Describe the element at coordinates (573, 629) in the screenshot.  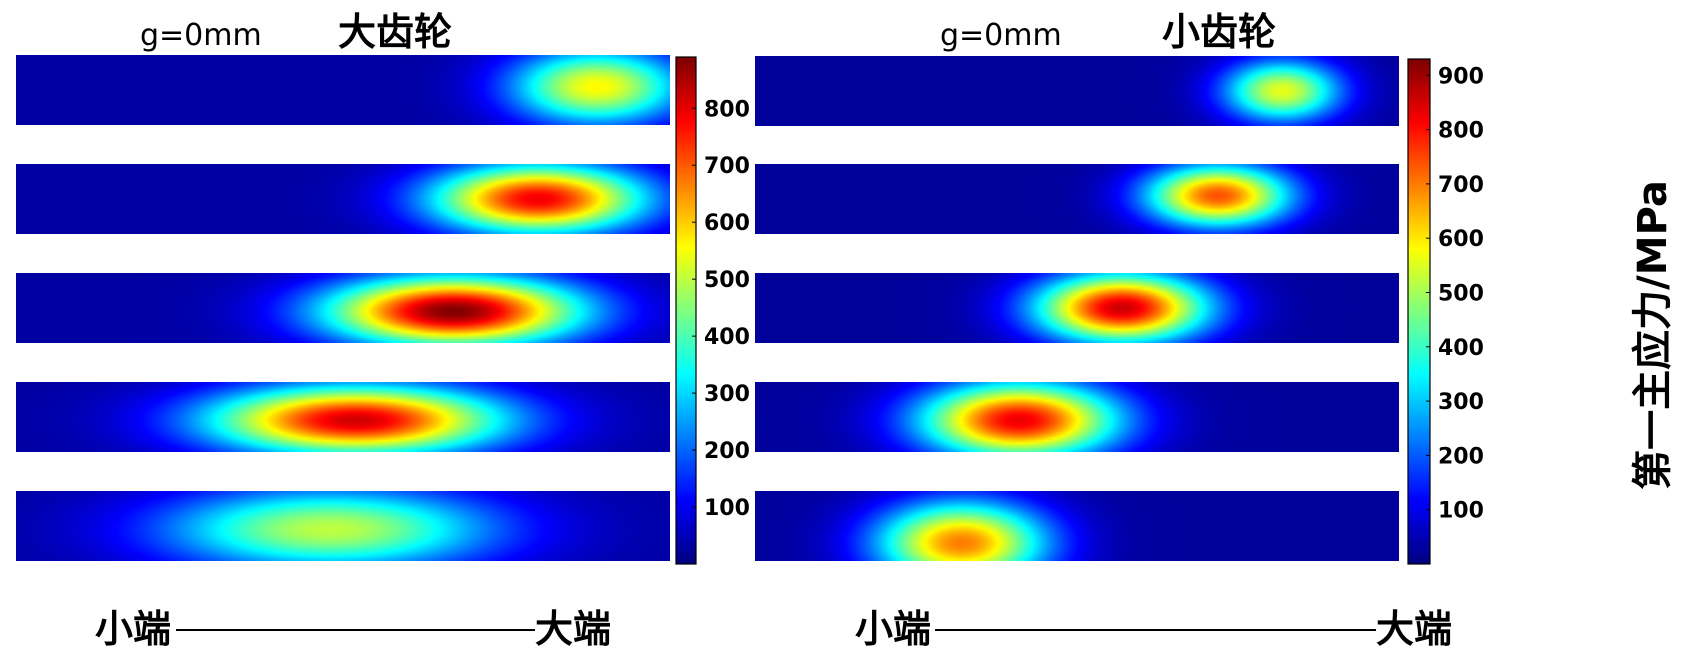
I see `left-large-end-label: 大端` at that location.